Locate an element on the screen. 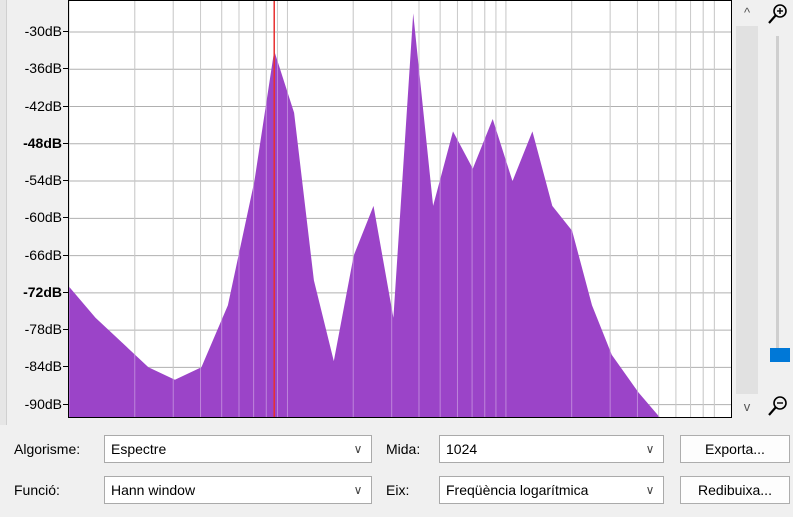  window-left-edge is located at coordinates (3, 212).